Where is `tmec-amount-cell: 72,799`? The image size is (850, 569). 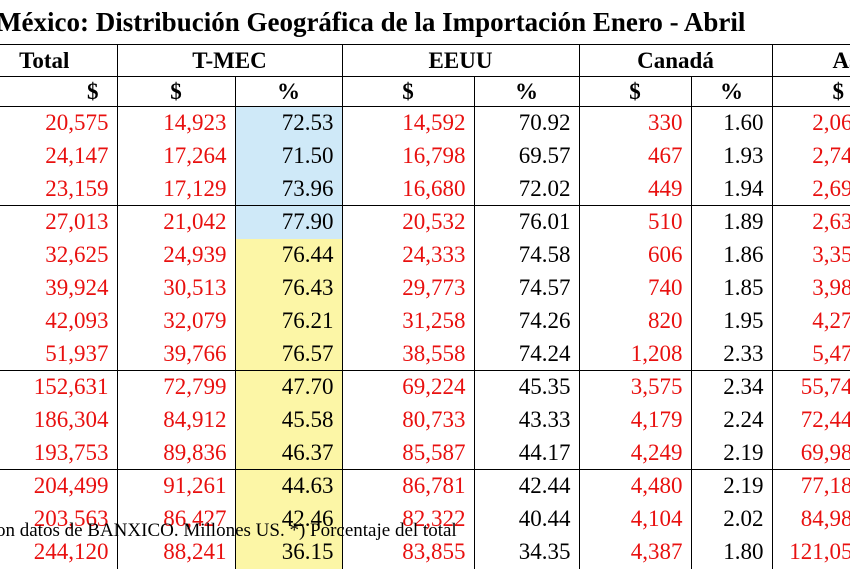
tmec-amount-cell: 72,799 is located at coordinates (175, 387).